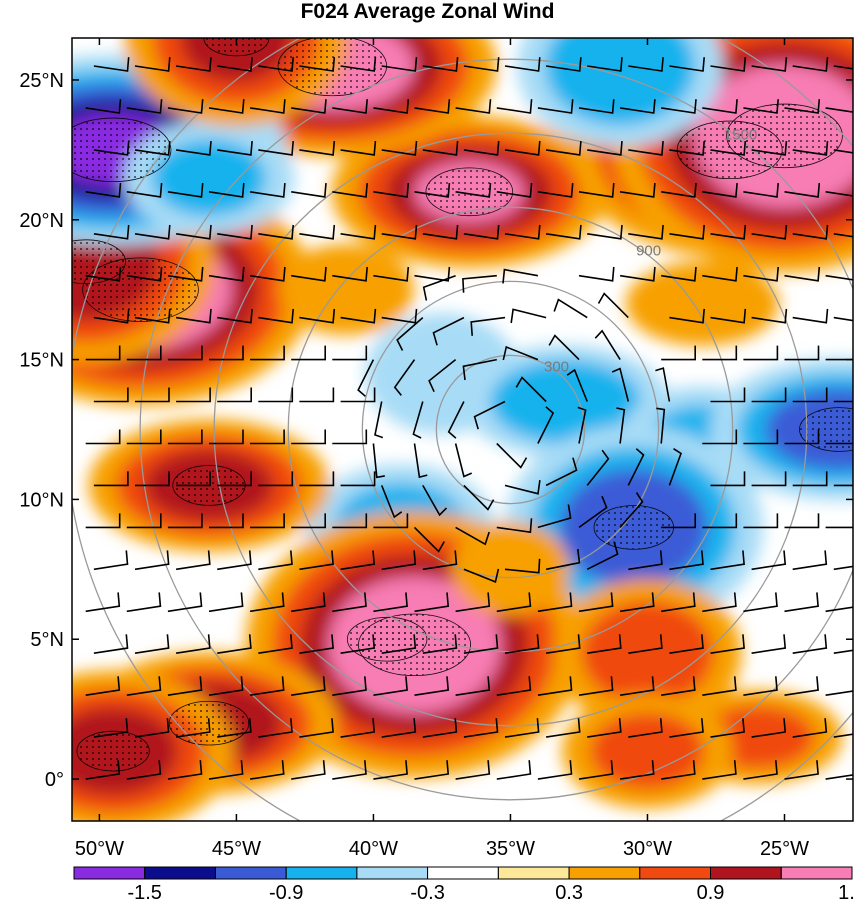 The width and height of the screenshot is (855, 900). I want to click on colorbar-label: -1.5, so click(144, 891).